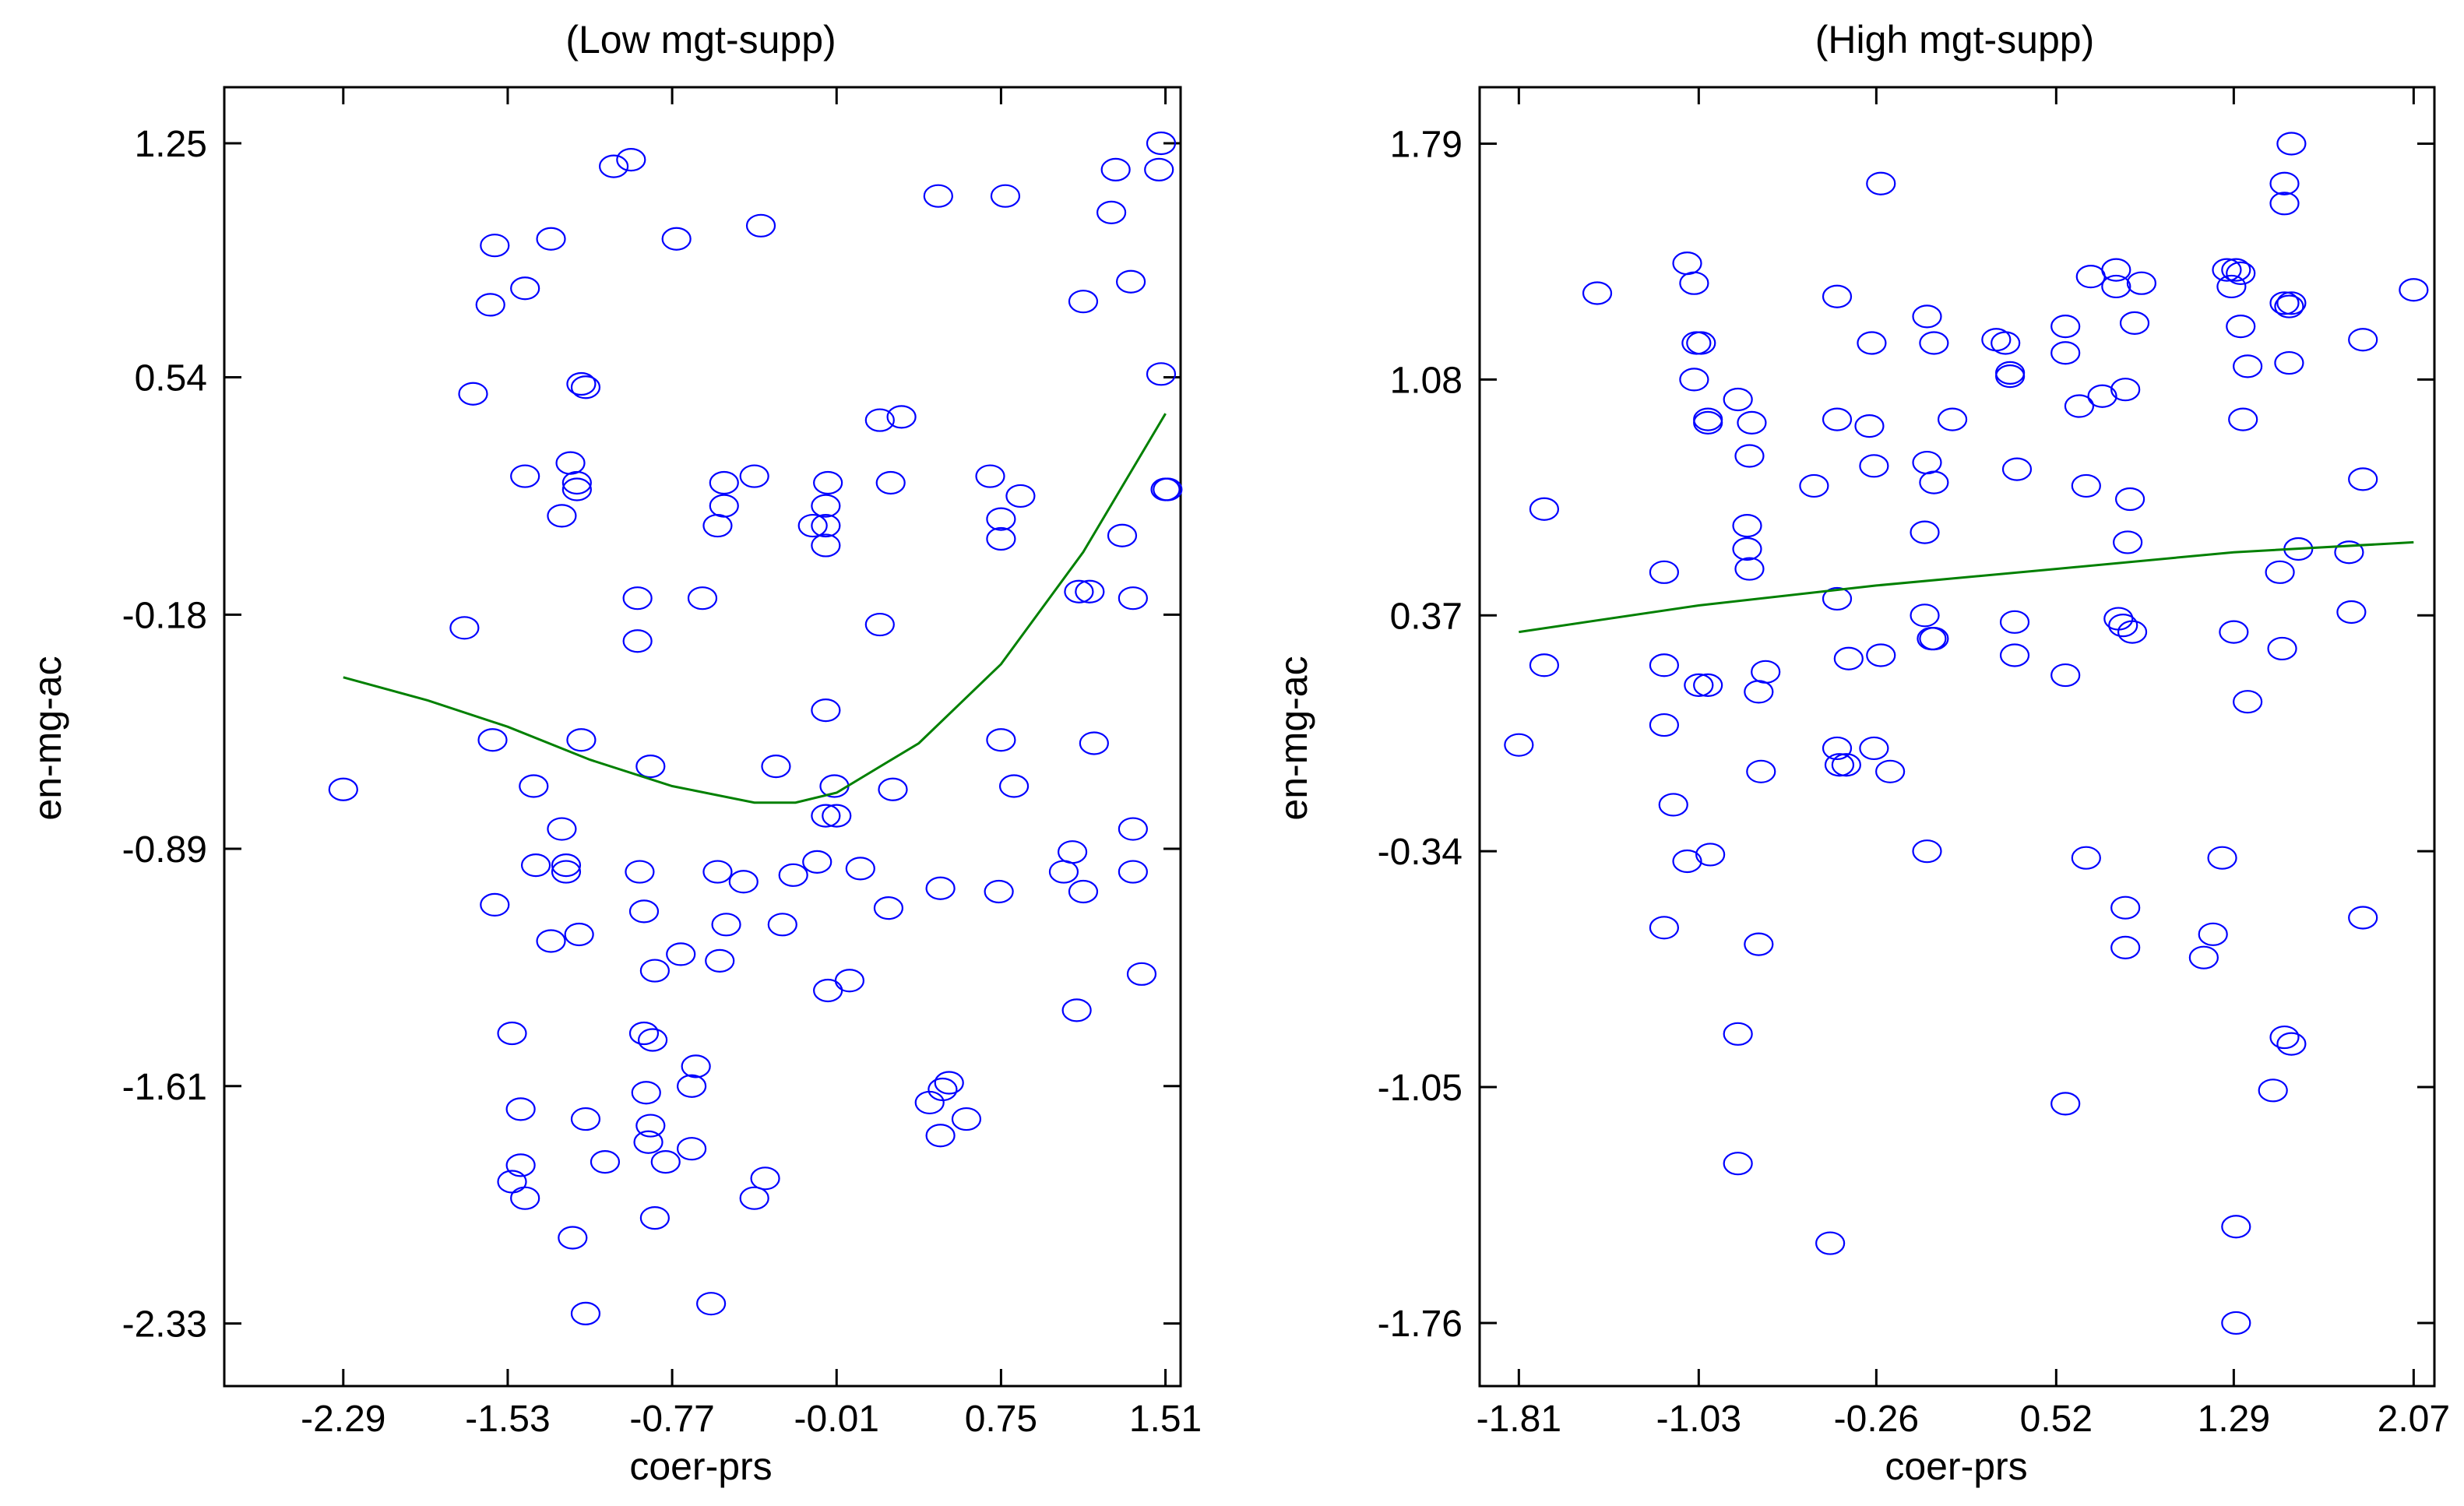 The image size is (2464, 1506). What do you see at coordinates (755, 608) in the screenshot?
I see `fit-curve` at bounding box center [755, 608].